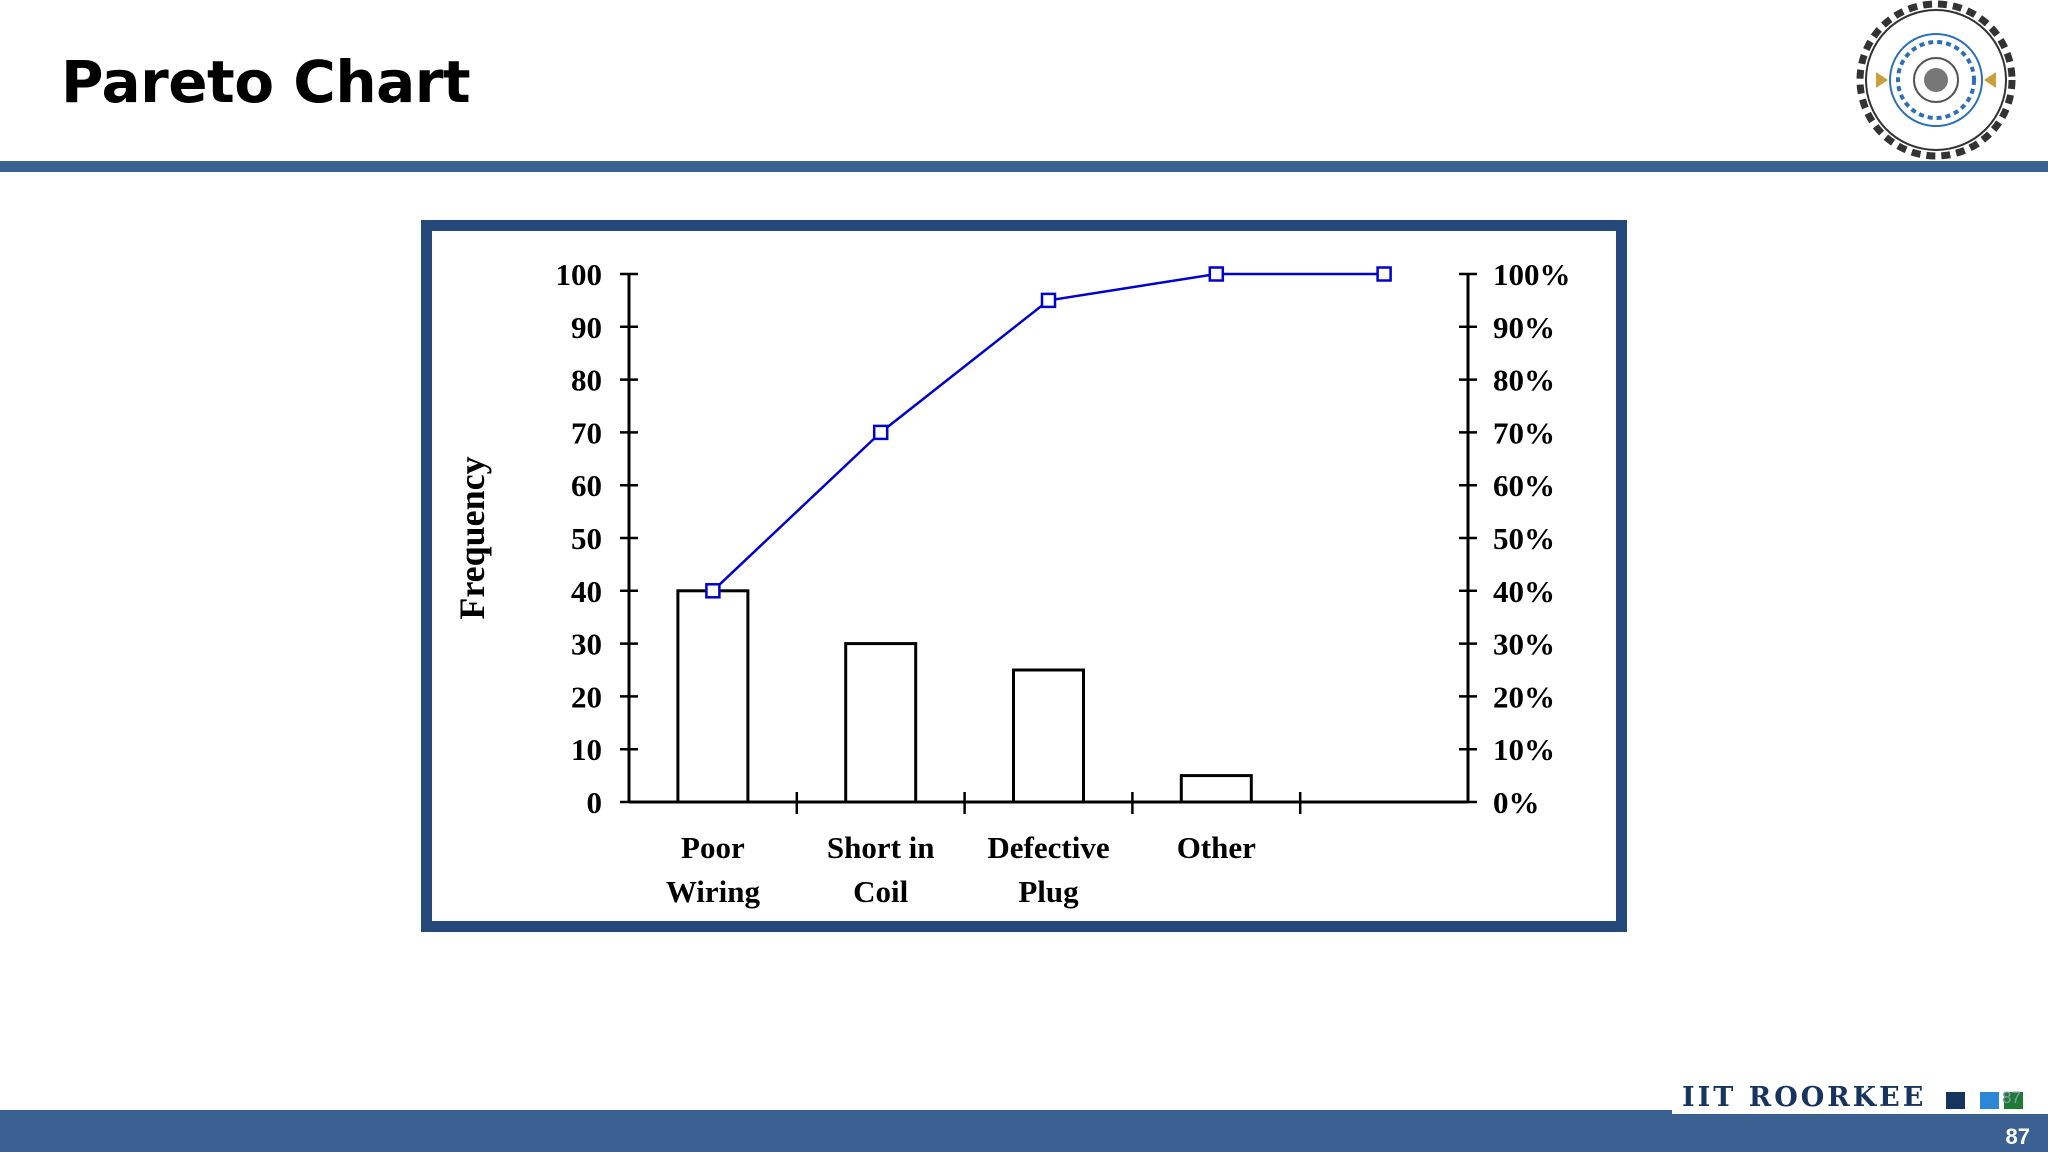 This screenshot has width=2048, height=1152. What do you see at coordinates (713, 891) in the screenshot?
I see `x-category-label: Wiring` at bounding box center [713, 891].